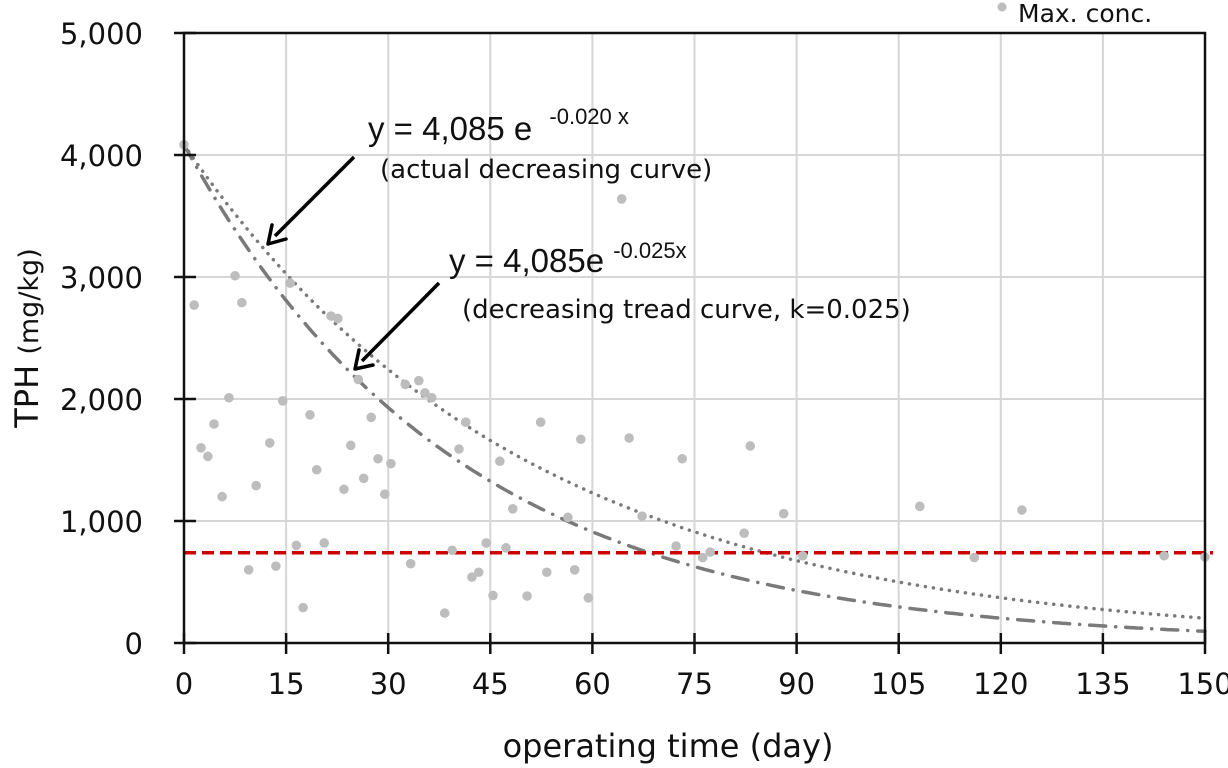 This screenshot has height=768, width=1228. Describe the element at coordinates (29, 301) in the screenshot. I see `y-axis-title-unit: (mg/kg)` at that location.